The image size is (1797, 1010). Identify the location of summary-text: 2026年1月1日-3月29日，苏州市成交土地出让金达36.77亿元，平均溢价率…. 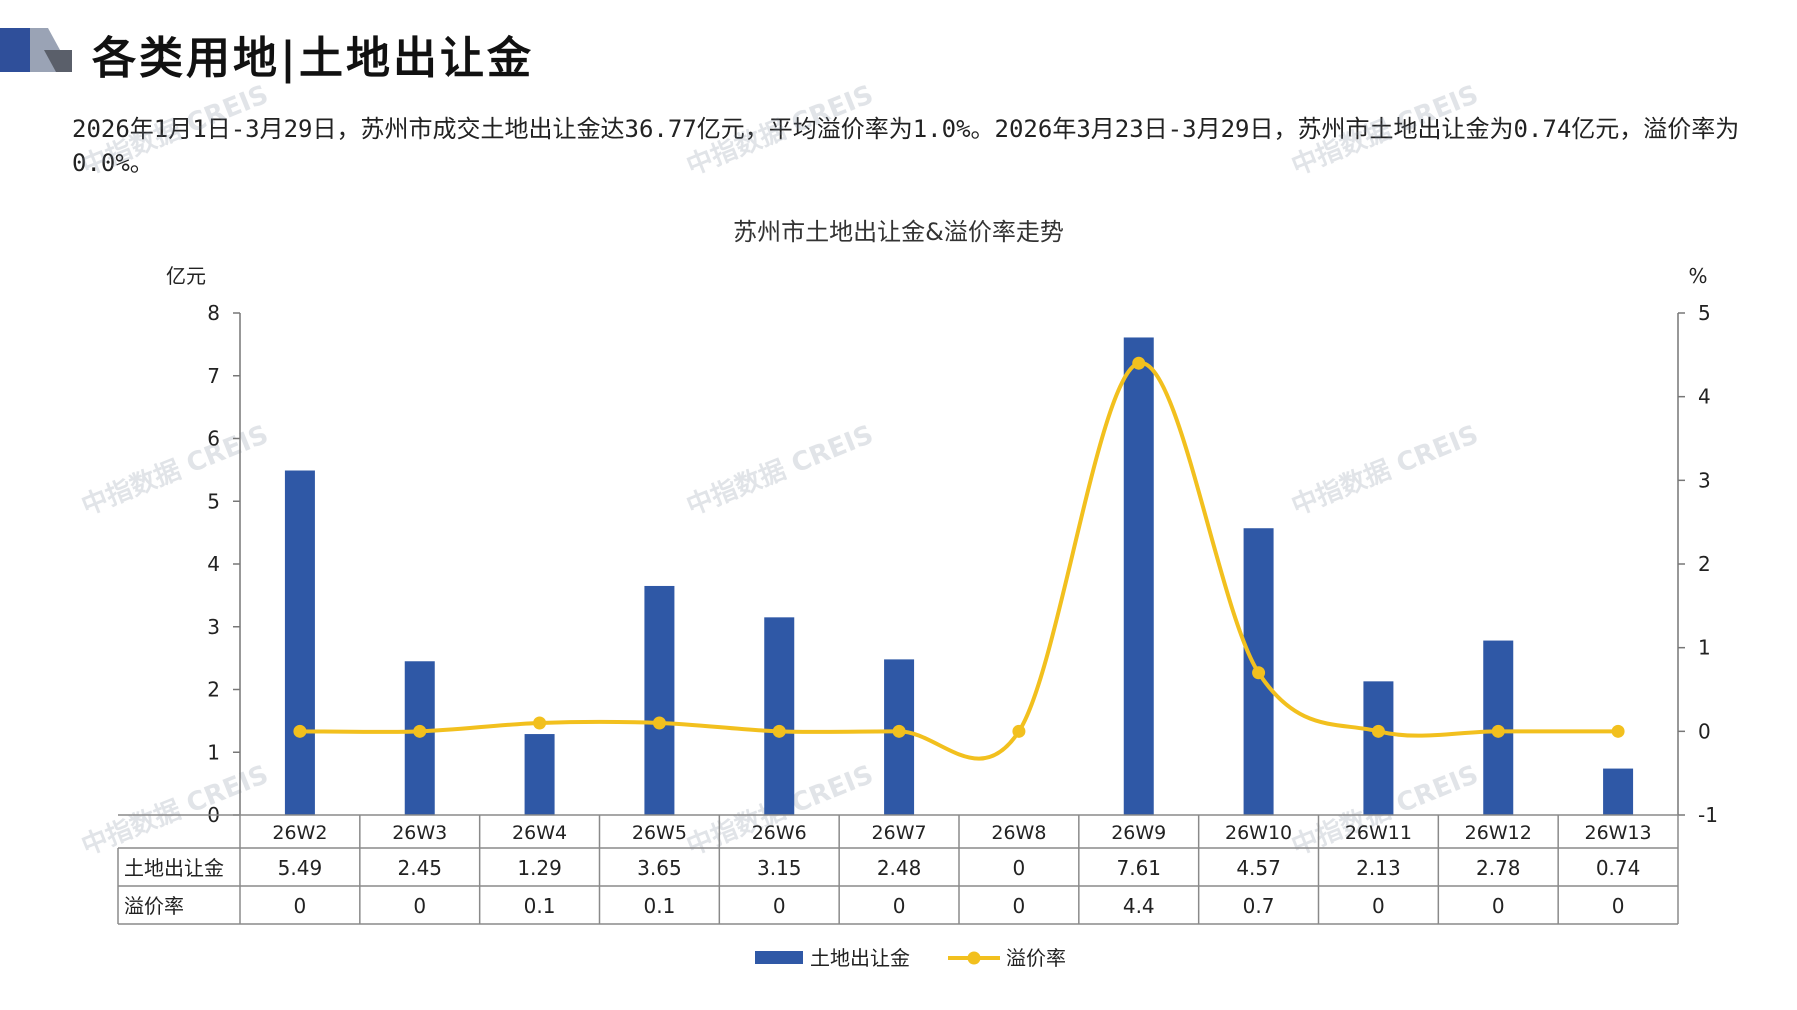
(906, 146).